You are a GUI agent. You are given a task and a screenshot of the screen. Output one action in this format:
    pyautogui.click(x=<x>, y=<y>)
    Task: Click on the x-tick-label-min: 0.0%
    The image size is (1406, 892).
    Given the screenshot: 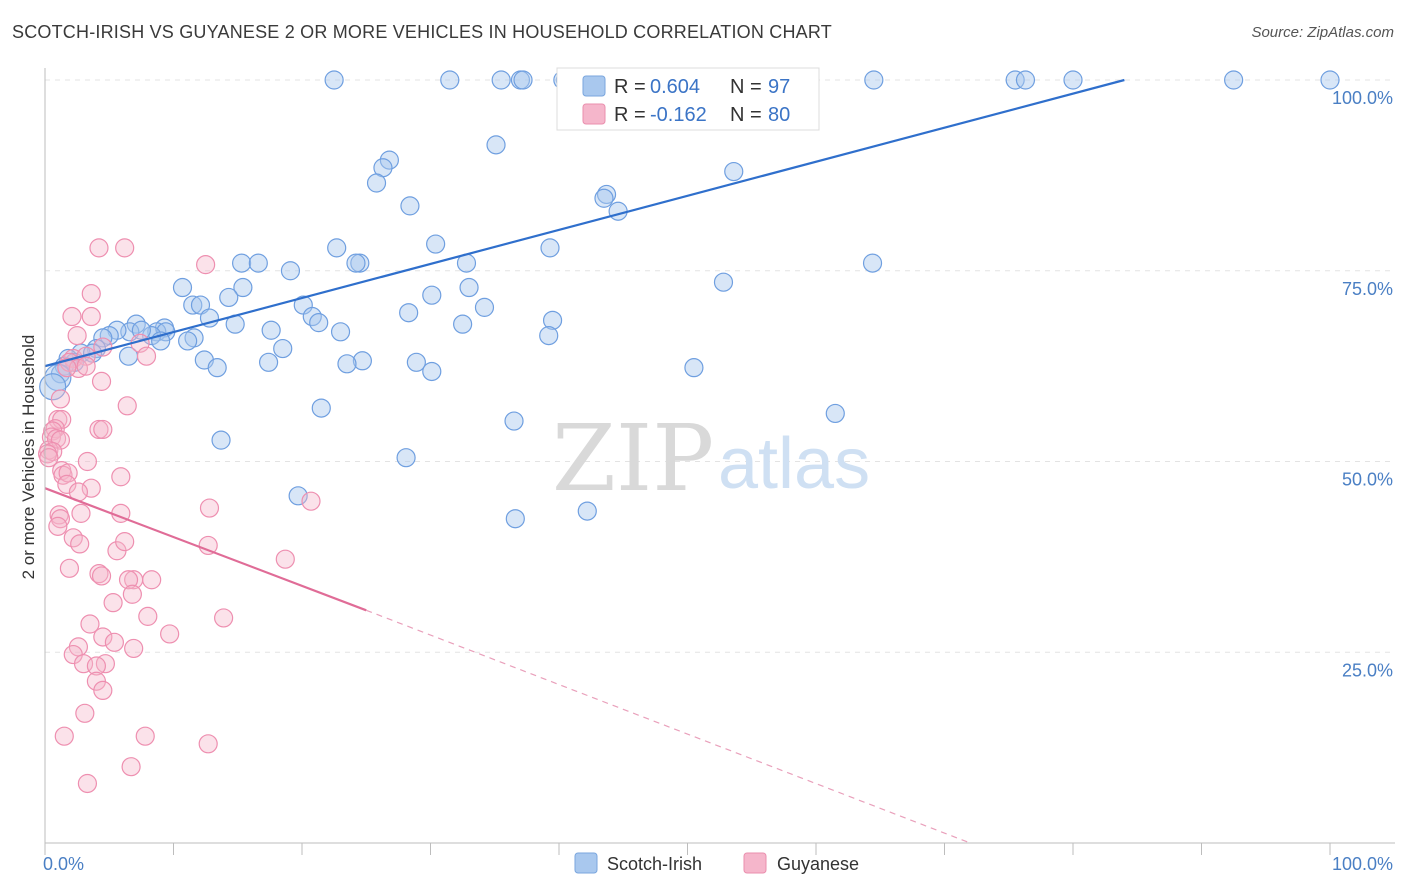 What is the action you would take?
    pyautogui.click(x=63, y=864)
    